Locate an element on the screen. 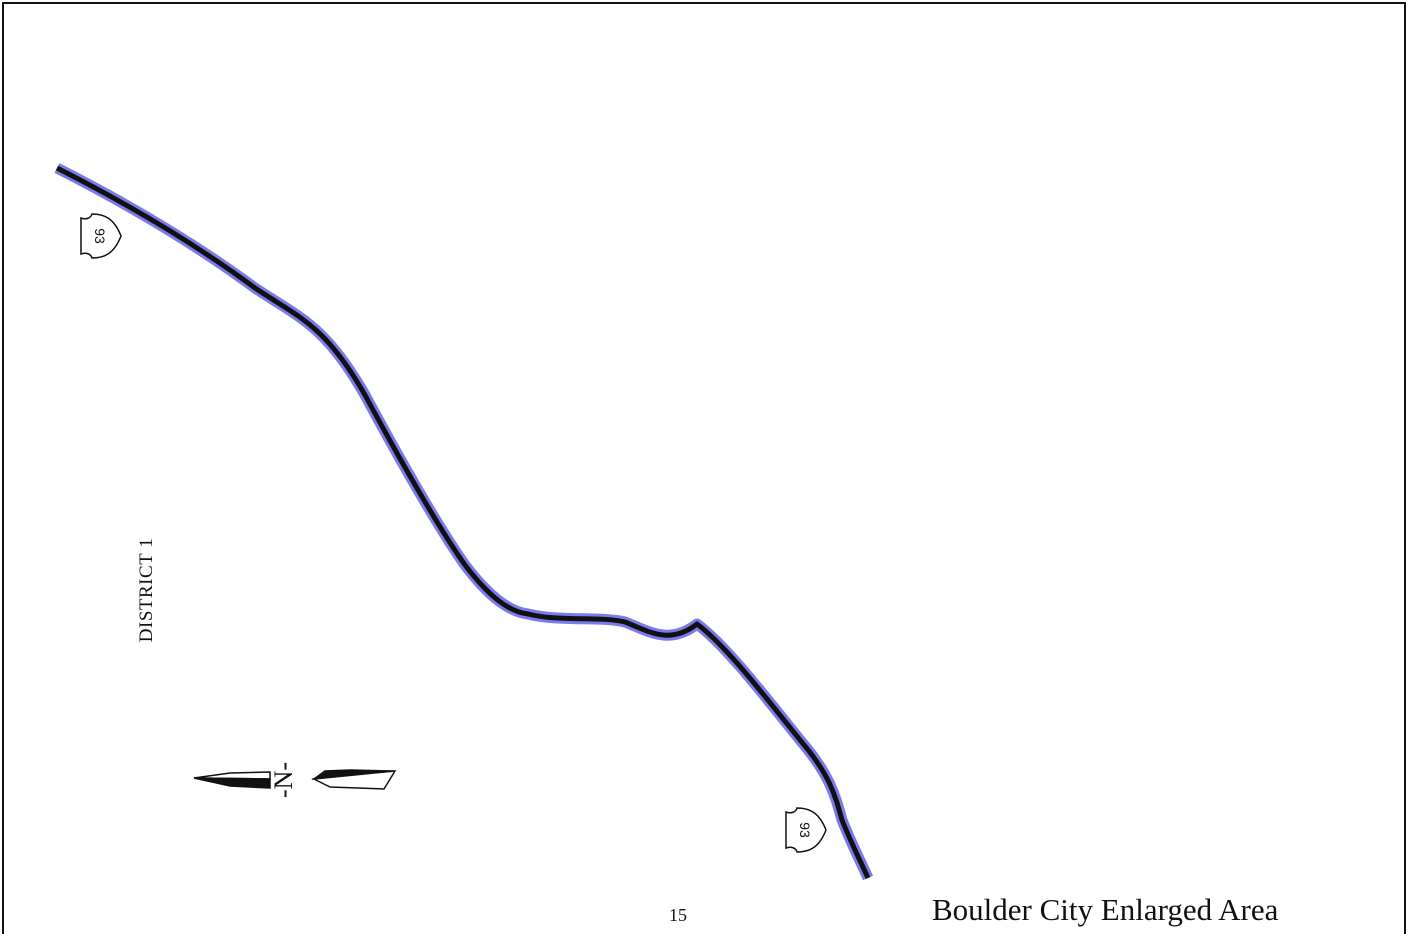 The image size is (1419, 934). district-label: DISTRICT 1 is located at coordinates (146, 590).